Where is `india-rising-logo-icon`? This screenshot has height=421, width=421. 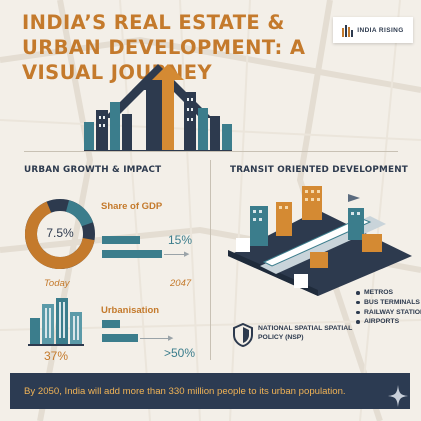
india-rising-logo-icon is located at coordinates (348, 30).